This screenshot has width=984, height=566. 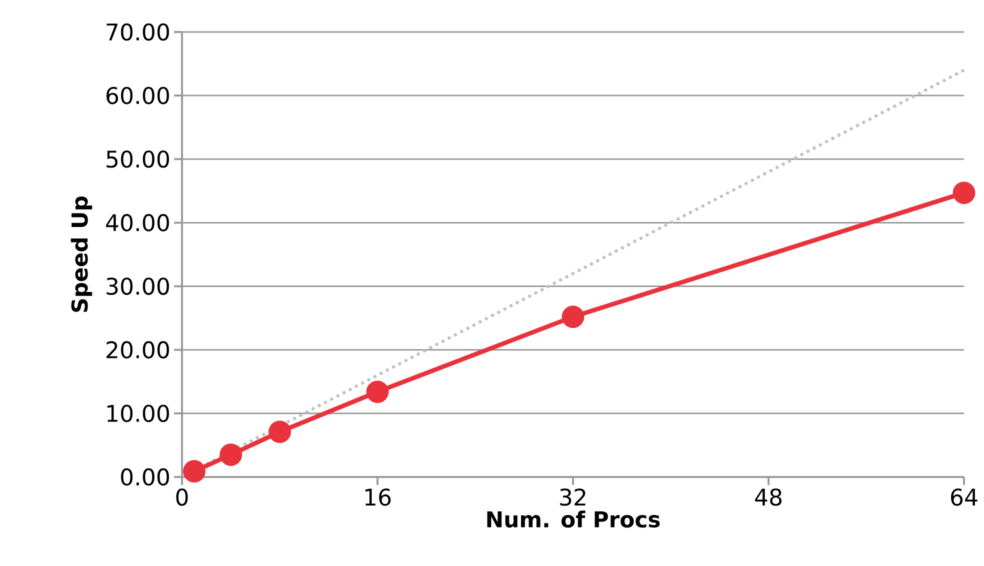 I want to click on x-axis-title: Num. of Procs, so click(x=573, y=519).